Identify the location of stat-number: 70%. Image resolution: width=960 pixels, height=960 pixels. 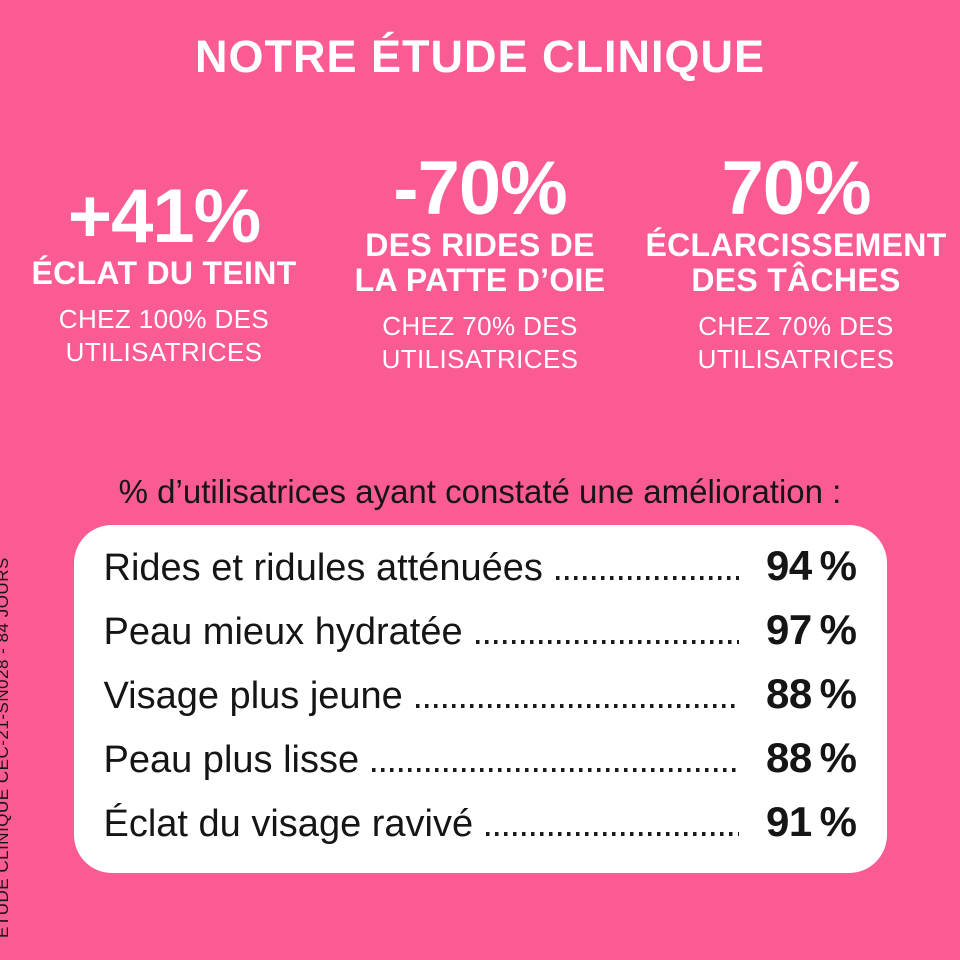
(796, 188).